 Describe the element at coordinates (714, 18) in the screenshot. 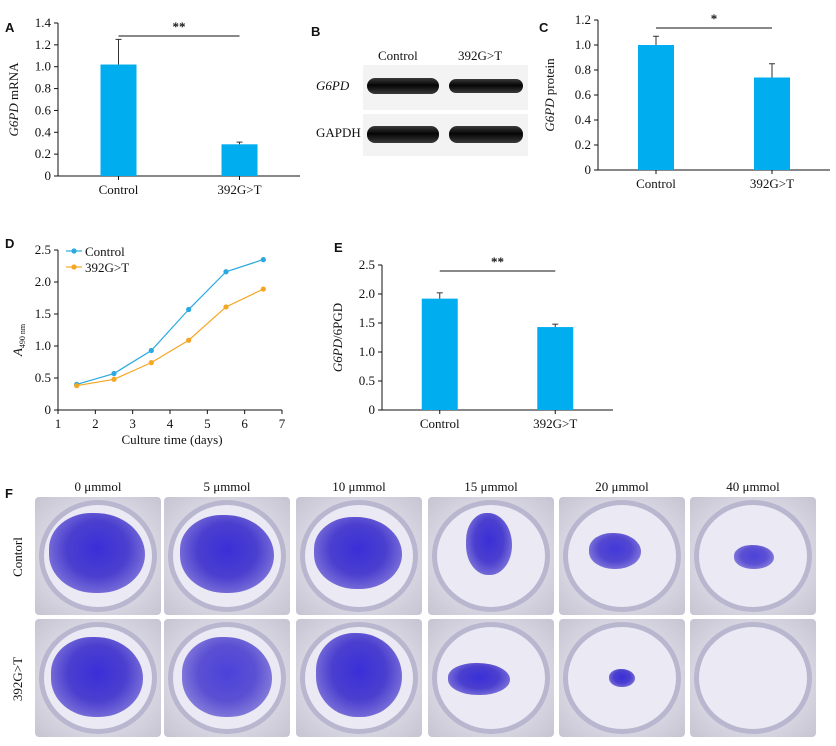

I see `significance-marker: *` at that location.